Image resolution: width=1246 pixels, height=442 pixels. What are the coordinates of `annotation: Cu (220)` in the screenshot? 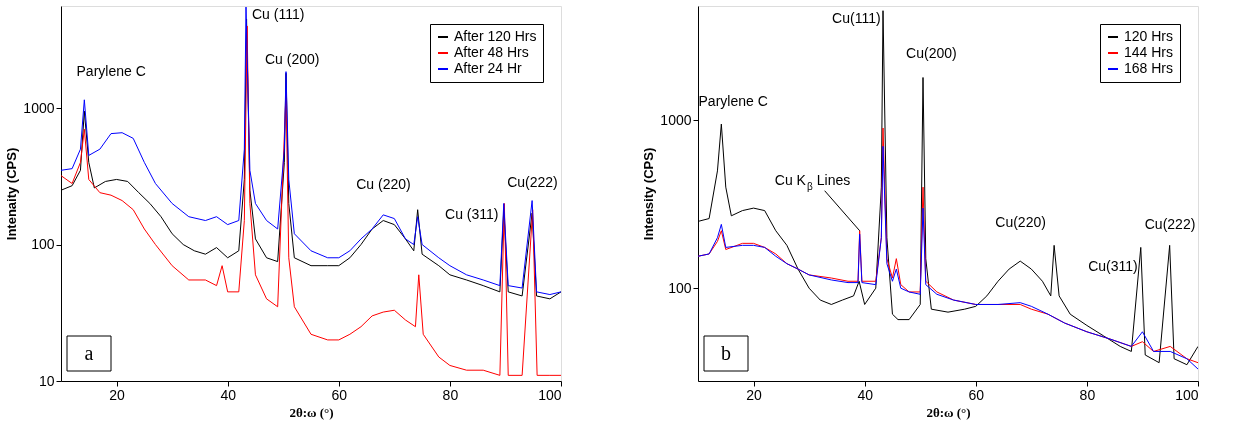 It's located at (383, 183).